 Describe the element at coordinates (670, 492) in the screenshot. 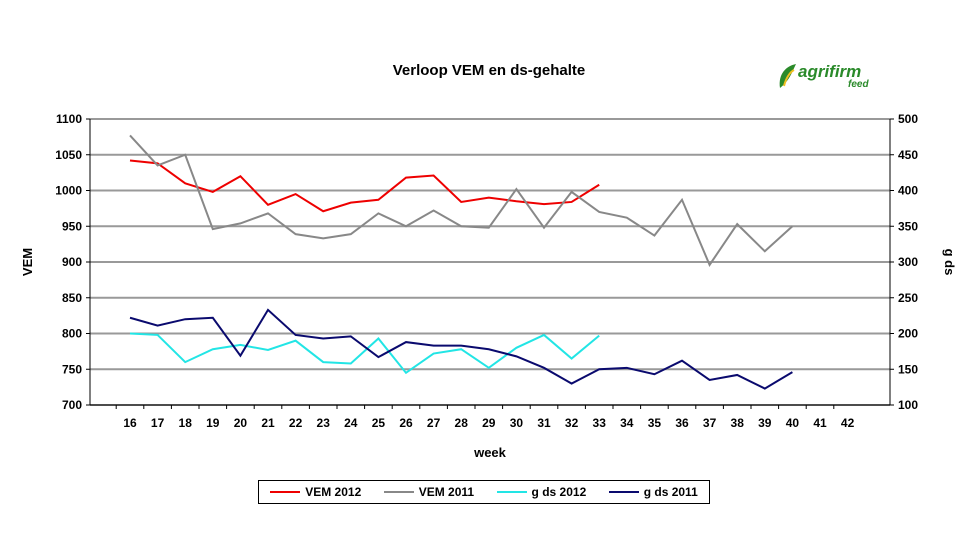

I see `legend-label: g ds 2011` at that location.